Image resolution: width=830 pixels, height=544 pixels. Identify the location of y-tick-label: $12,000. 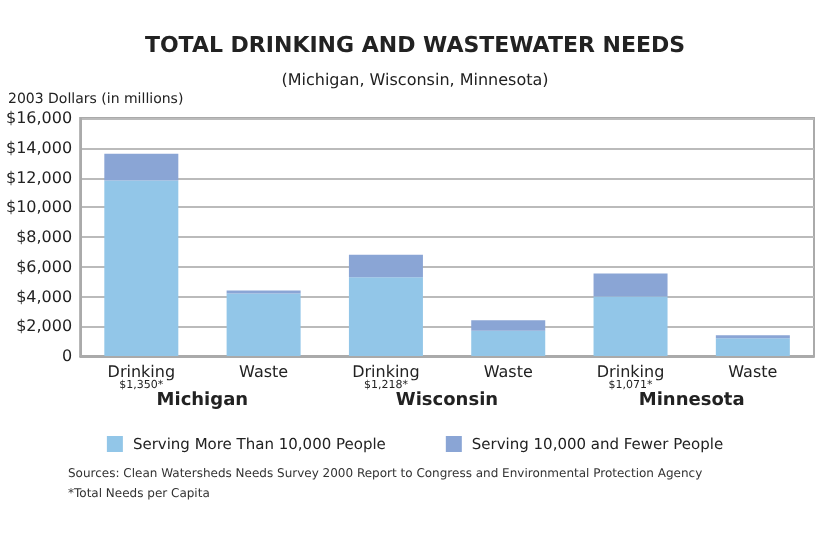
(39, 177).